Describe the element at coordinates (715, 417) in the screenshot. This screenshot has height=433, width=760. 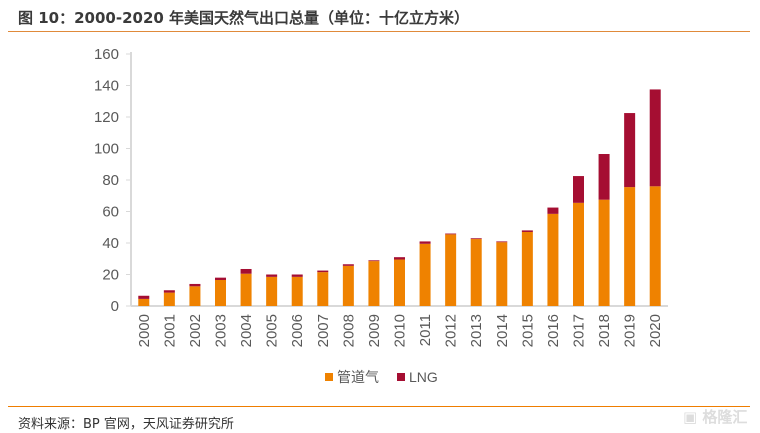
I see `watermark-logo: ▣ 格隆汇` at that location.